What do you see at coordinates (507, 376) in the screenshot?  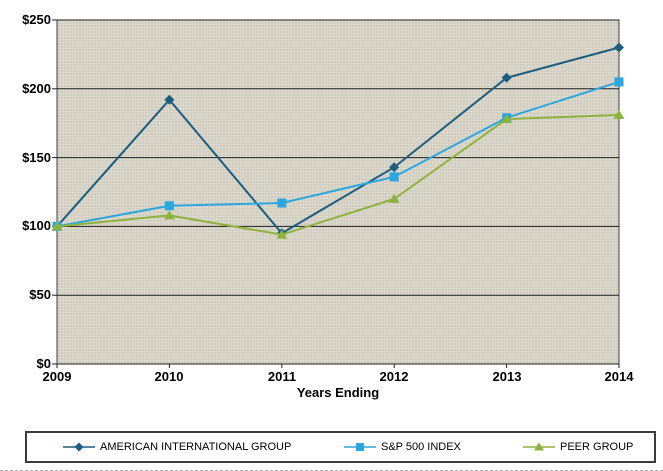 I see `x-axis-tick-label: 2013` at bounding box center [507, 376].